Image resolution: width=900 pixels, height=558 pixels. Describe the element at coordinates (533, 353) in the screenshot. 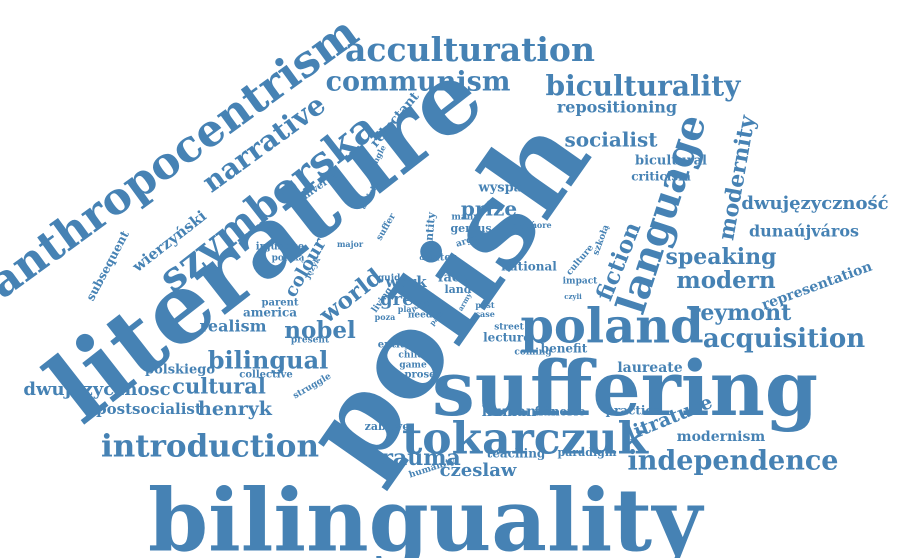

I see `word-coming: coming` at that location.